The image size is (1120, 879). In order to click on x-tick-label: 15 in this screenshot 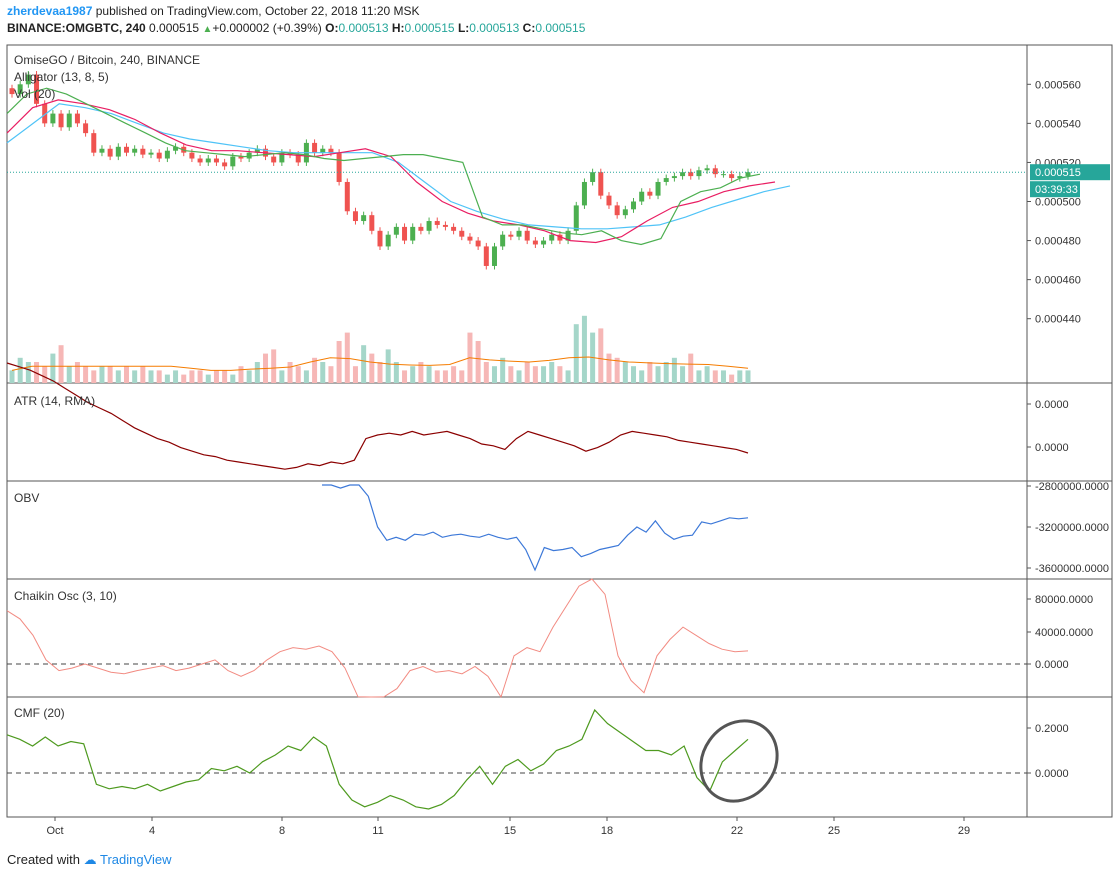, I will do `click(510, 831)`.